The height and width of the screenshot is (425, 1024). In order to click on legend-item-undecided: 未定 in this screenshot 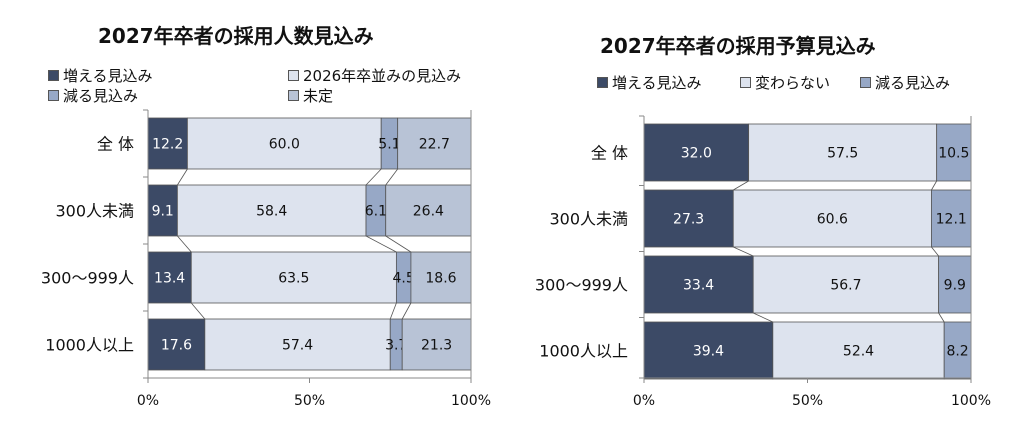, I will do `click(310, 95)`.